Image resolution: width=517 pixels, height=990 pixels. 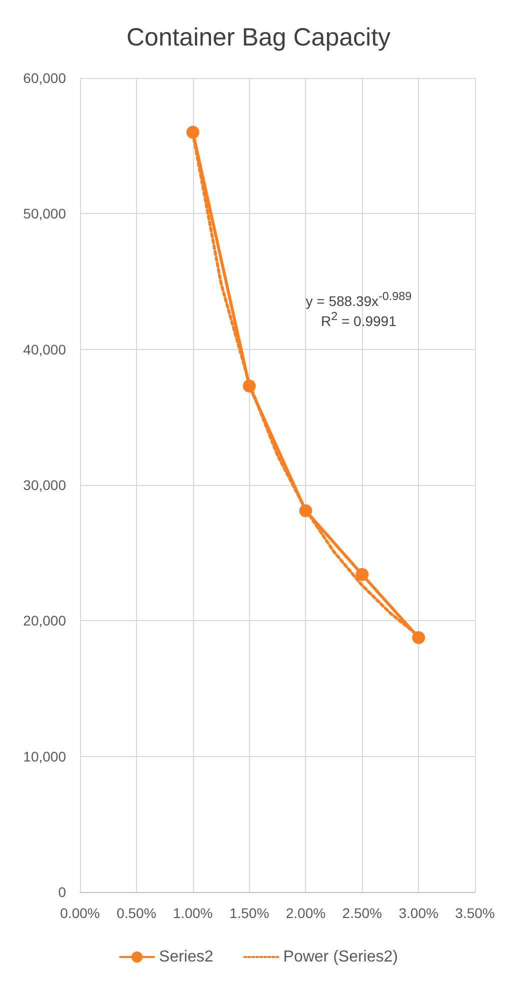 What do you see at coordinates (249, 913) in the screenshot?
I see `x-tick-label: 1.50%` at bounding box center [249, 913].